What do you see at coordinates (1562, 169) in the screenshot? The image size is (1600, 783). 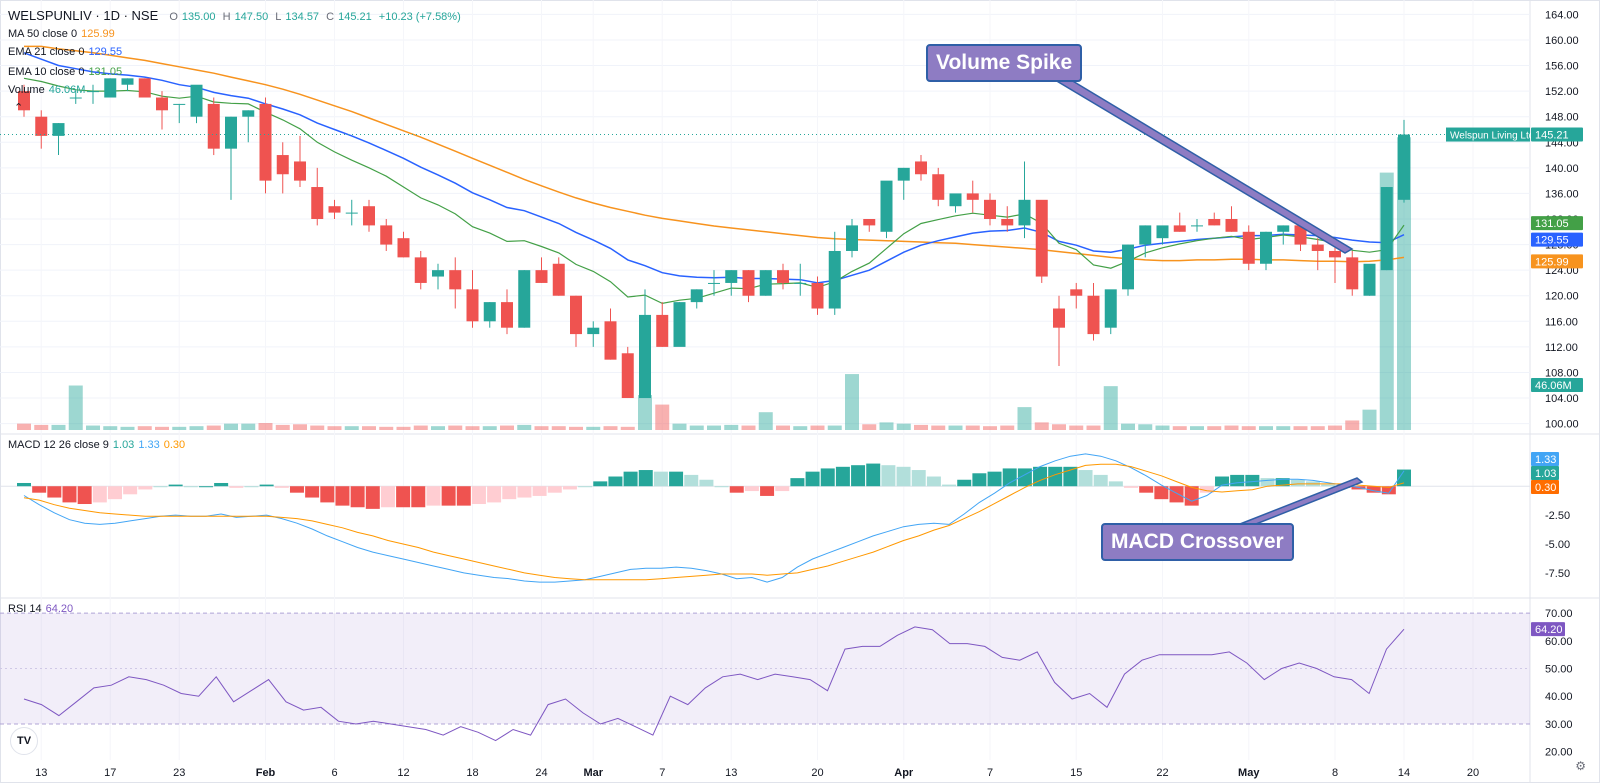 I see `price-tick-label: 140.00` at bounding box center [1562, 169].